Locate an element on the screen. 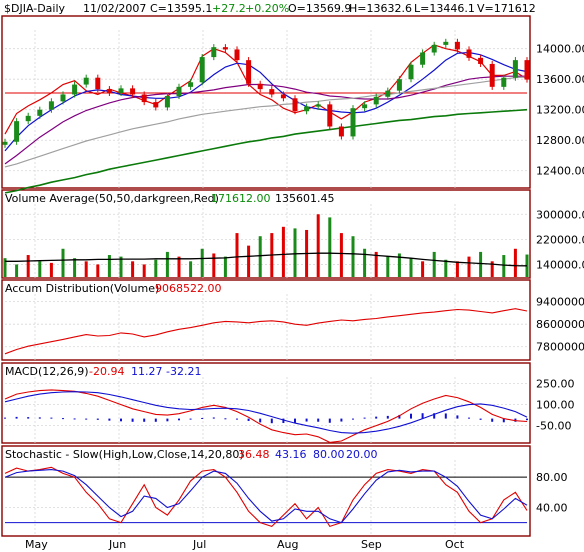  price-axis-tick-label: 13200.00 is located at coordinates (560, 110).